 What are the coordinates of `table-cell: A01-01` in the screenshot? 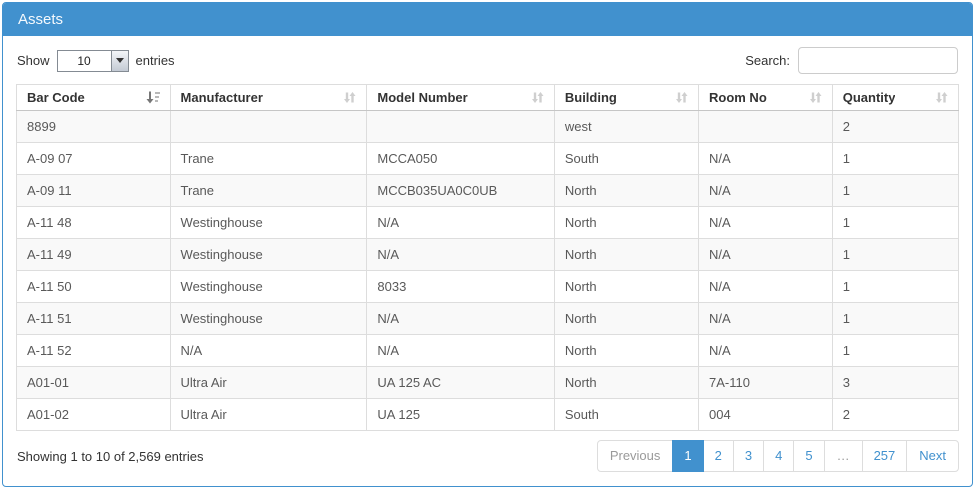 It's located at (93, 382).